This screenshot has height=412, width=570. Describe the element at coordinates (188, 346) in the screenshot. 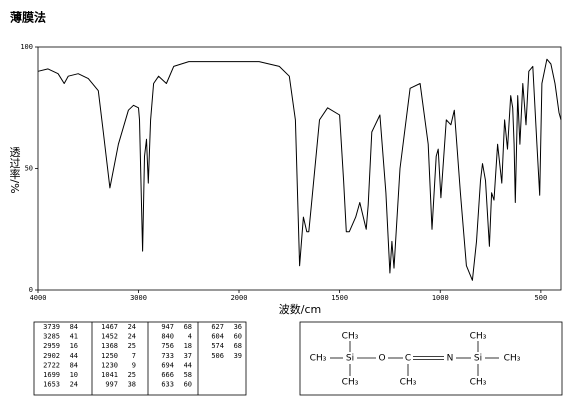

I see `peak-transmittance: 18` at that location.